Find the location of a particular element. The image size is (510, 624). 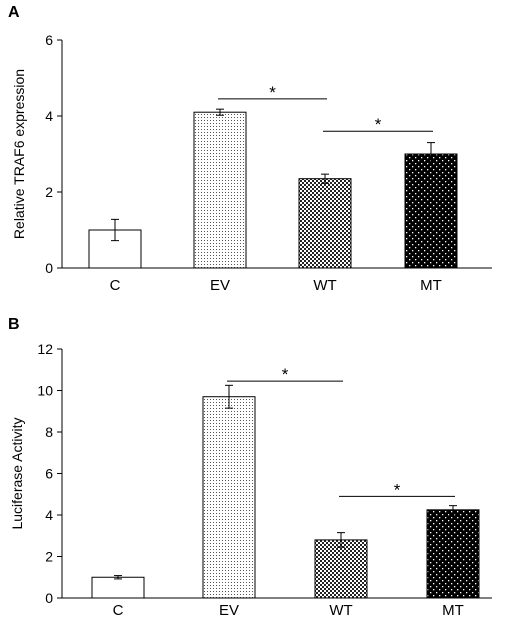

y-axis-title: Relative TRAF6 expression is located at coordinates (19, 154).